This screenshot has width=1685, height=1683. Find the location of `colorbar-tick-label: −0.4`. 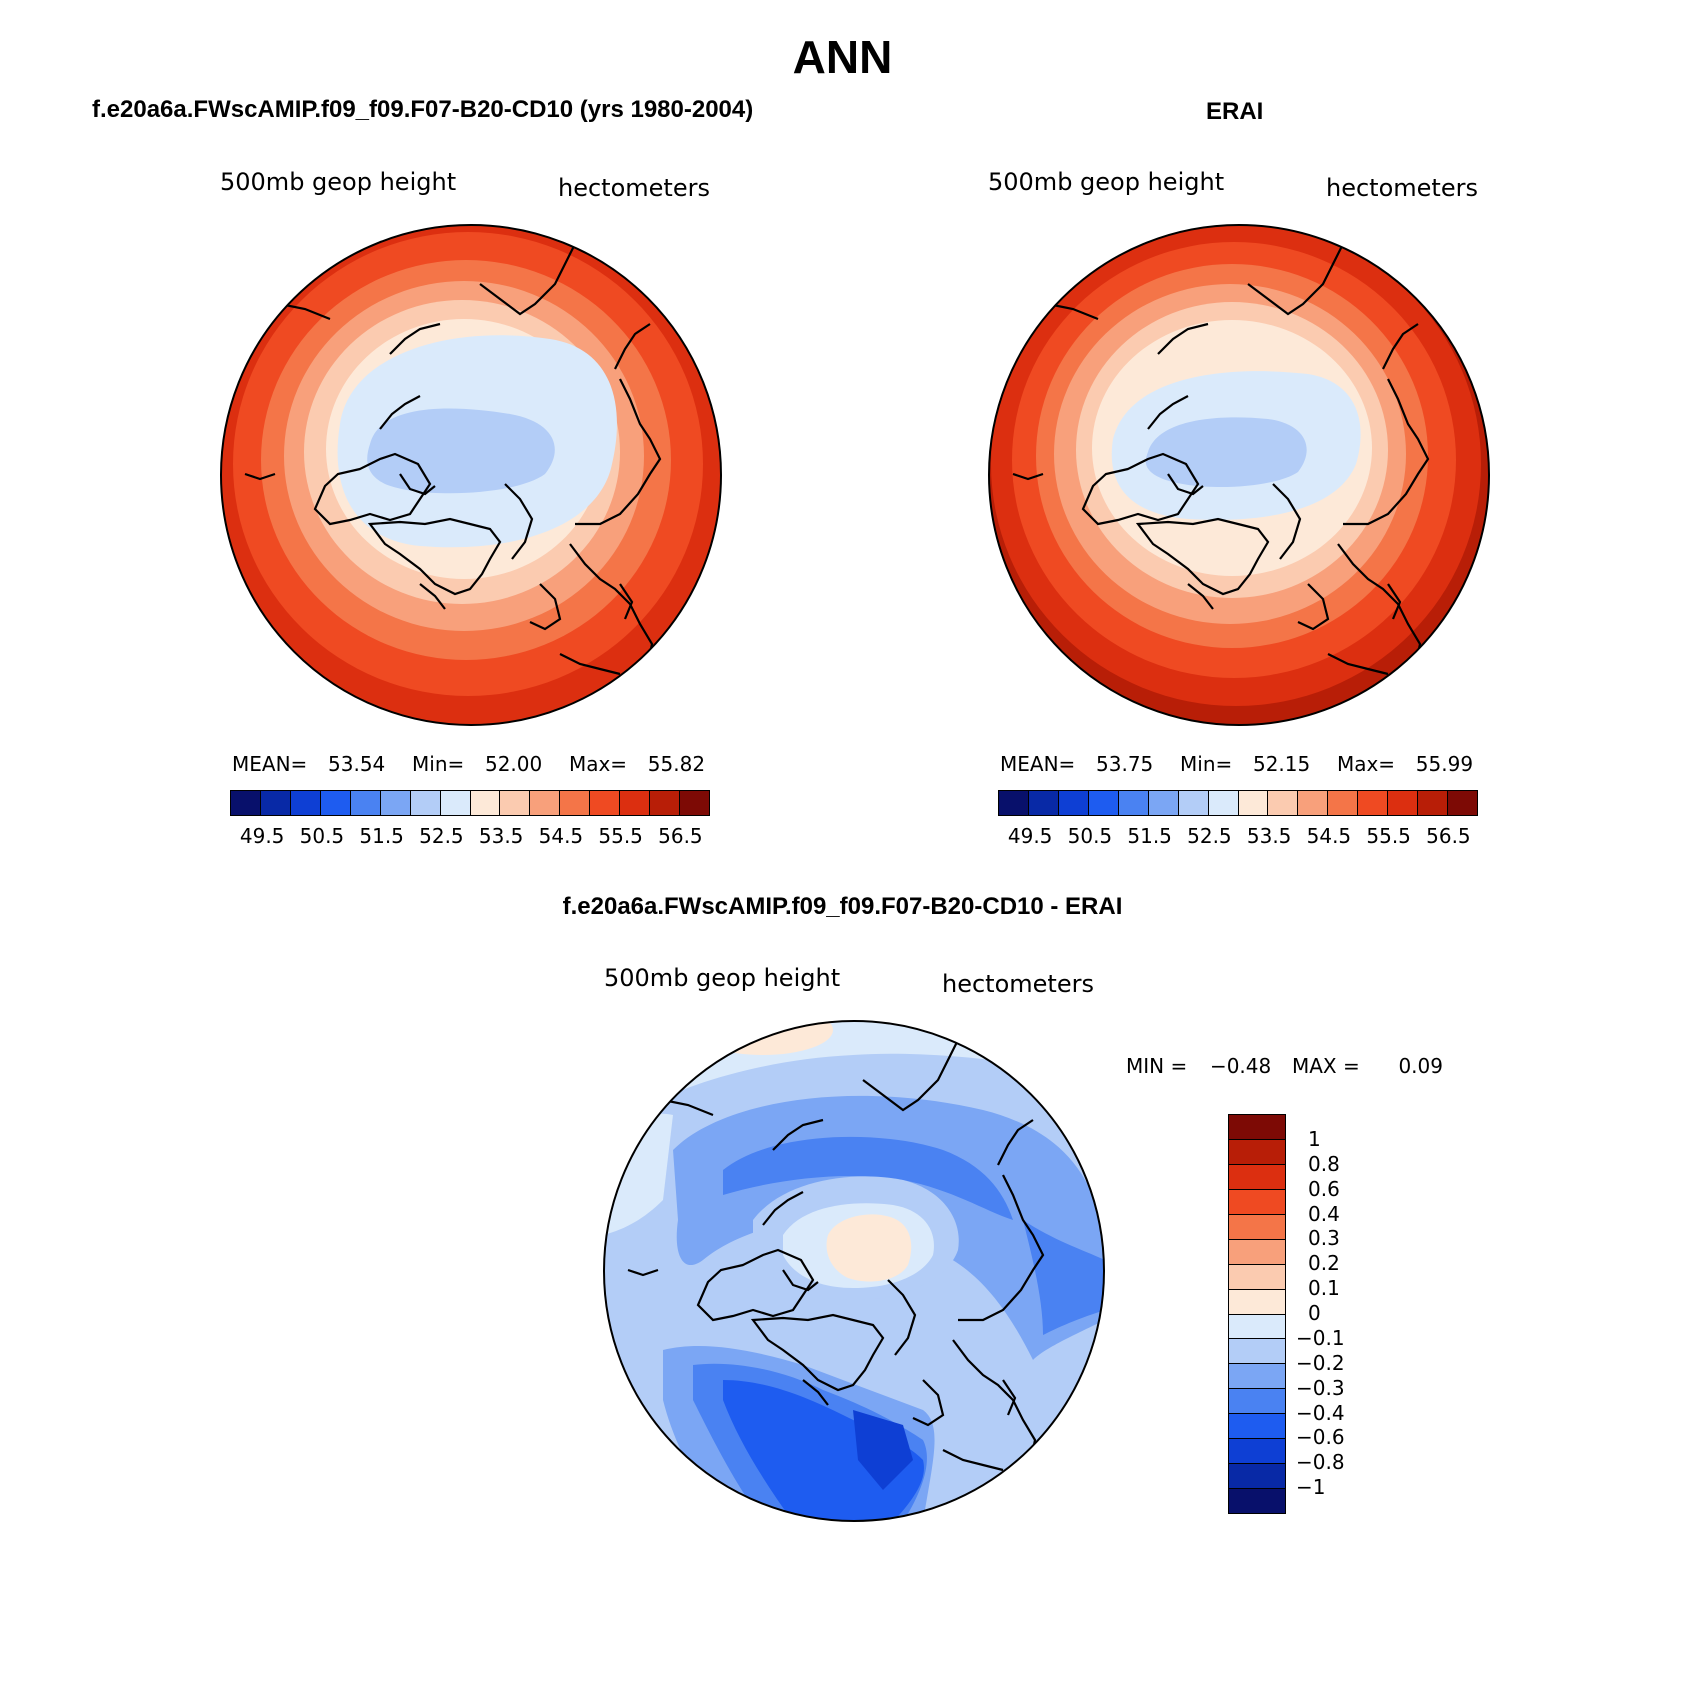

colorbar-tick-label: −0.4 is located at coordinates (1320, 1412).